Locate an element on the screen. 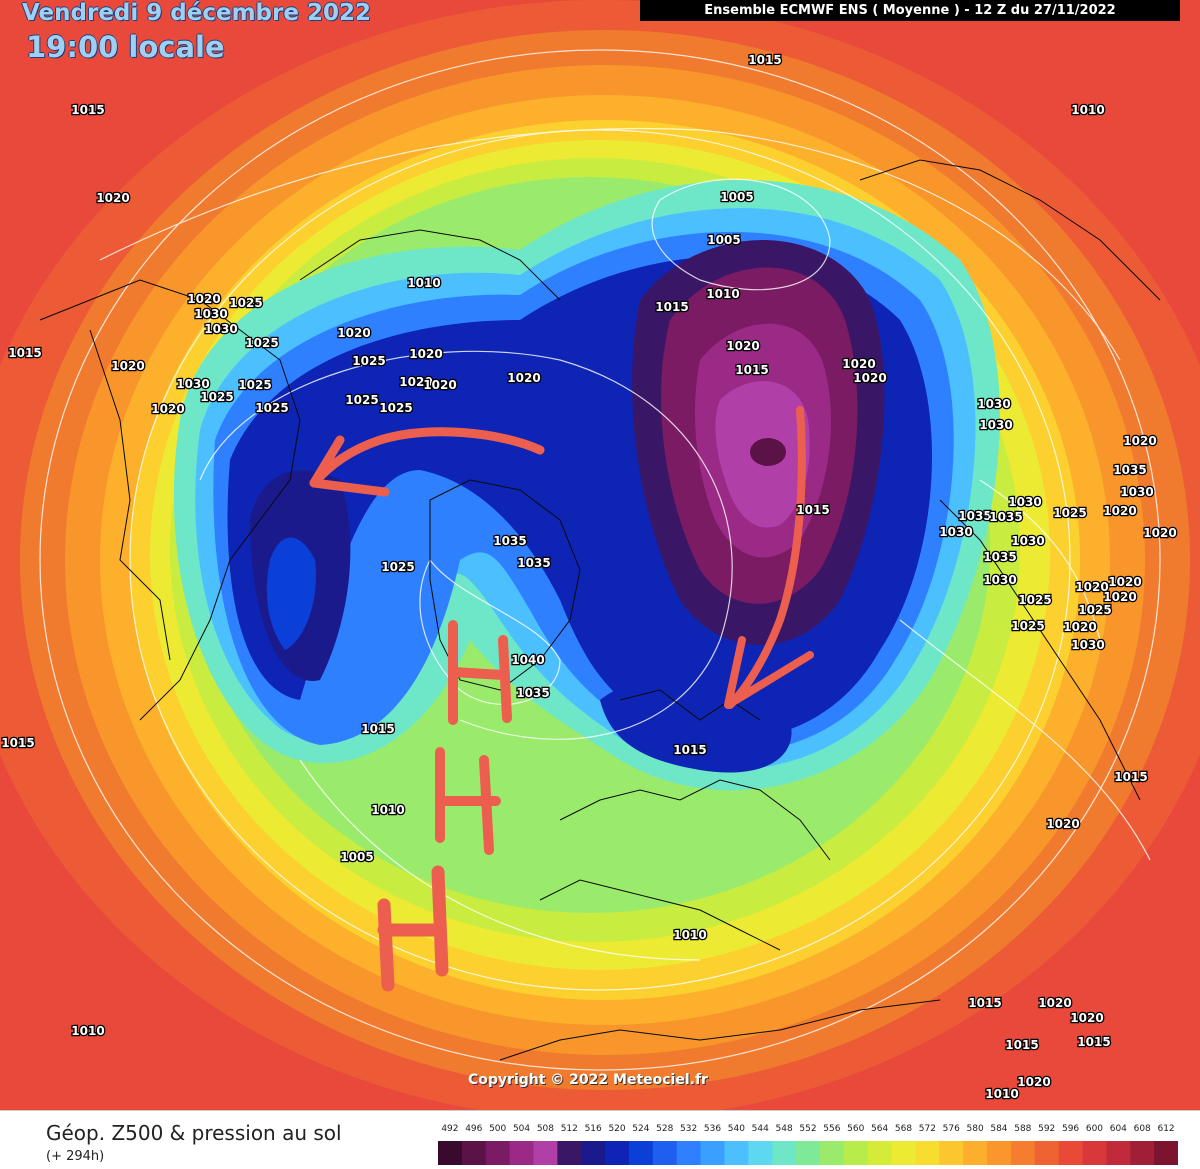 This screenshot has height=1169, width=1200. legend-level-label: 612 is located at coordinates (1165, 1129).